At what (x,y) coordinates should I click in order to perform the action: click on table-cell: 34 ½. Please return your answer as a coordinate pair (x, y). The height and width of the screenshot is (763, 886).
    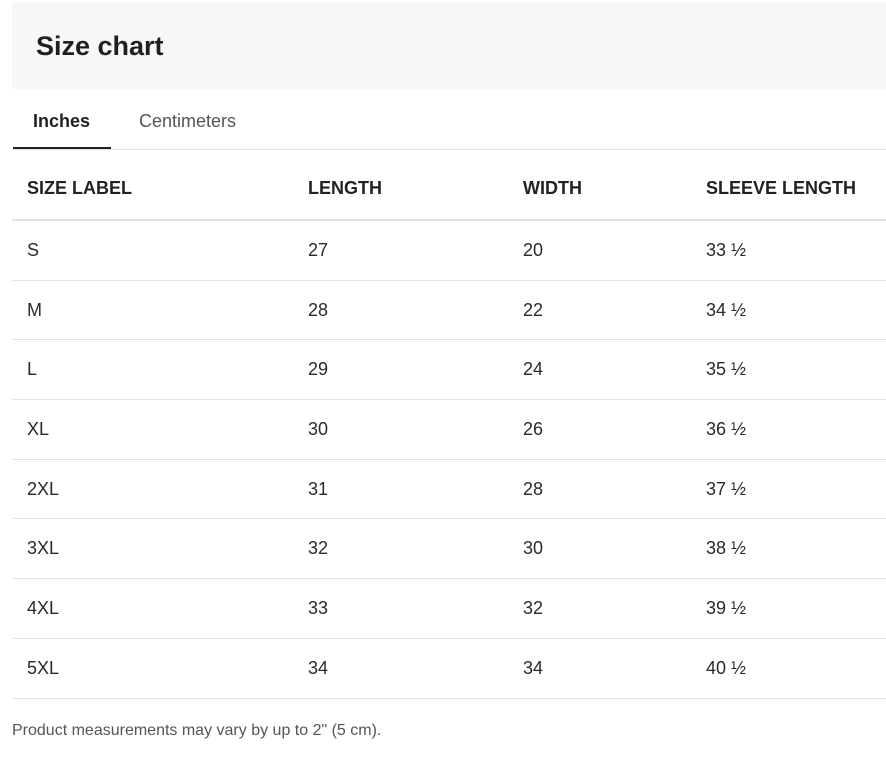
    Looking at the image, I should click on (788, 310).